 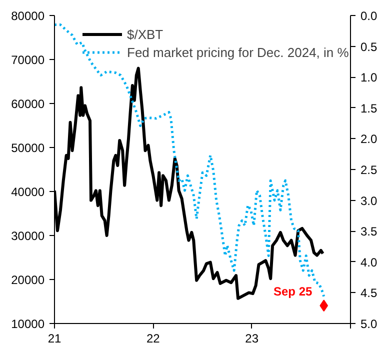 What do you see at coordinates (28, 280) in the screenshot?
I see `y-tick-label: 20000` at bounding box center [28, 280].